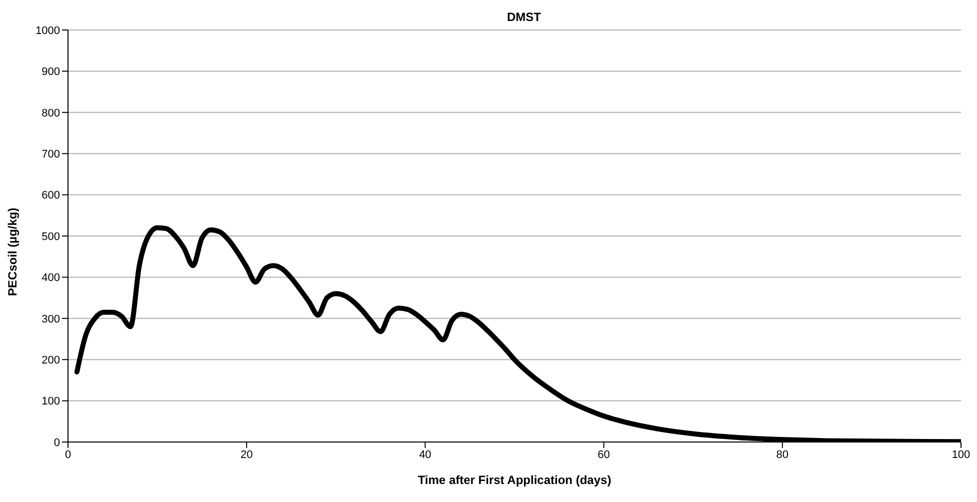  I want to click on x-tick-label: 40, so click(425, 454).